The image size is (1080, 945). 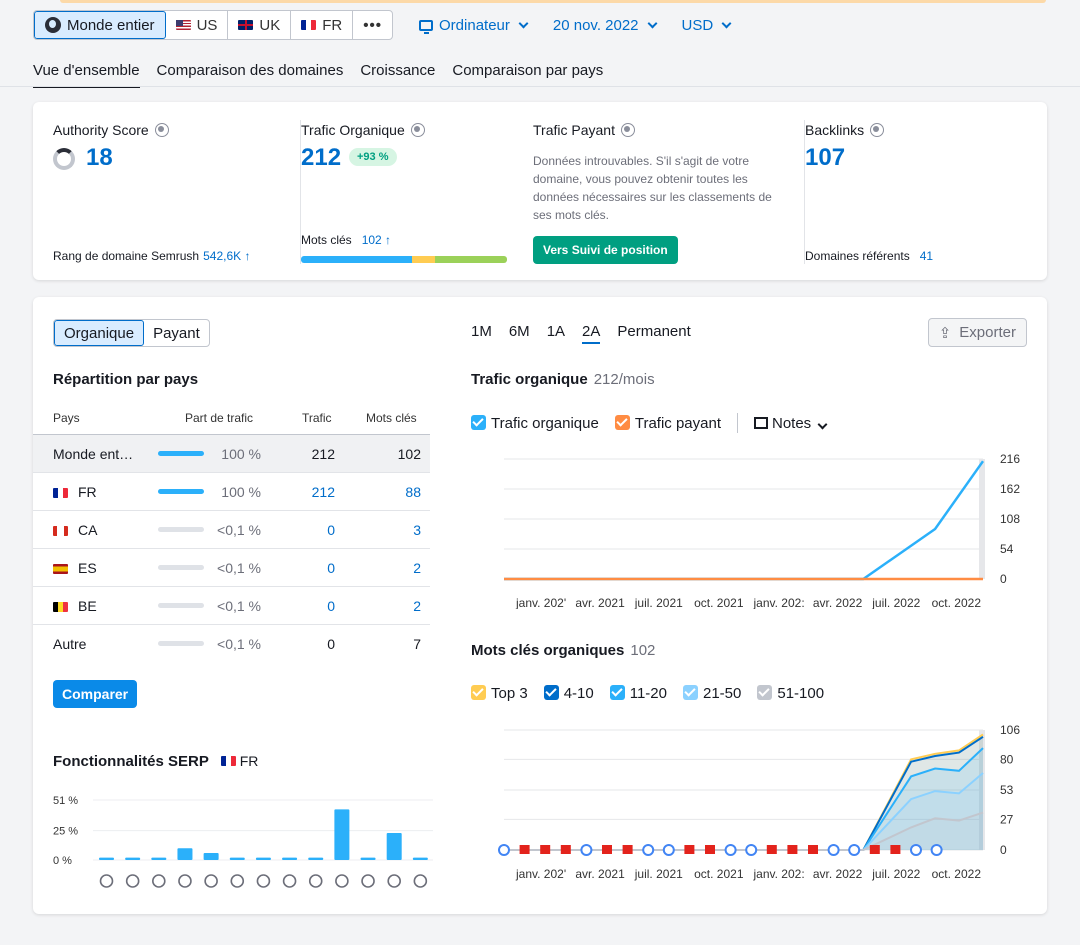 What do you see at coordinates (528, 70) in the screenshot?
I see `tab-country-comparison: Comparaison par pays` at bounding box center [528, 70].